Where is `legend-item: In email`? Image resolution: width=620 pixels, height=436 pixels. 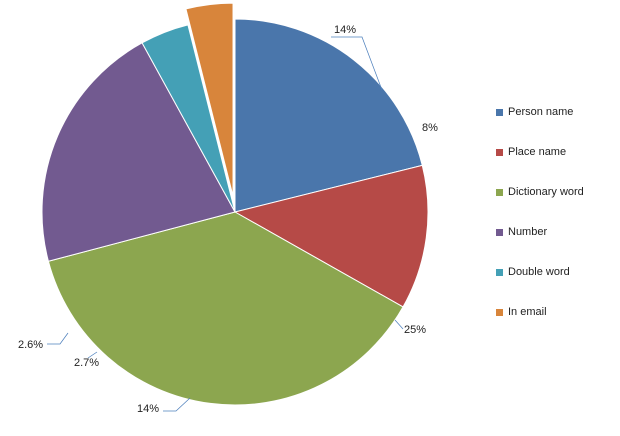 legend-item: In email is located at coordinates (556, 324).